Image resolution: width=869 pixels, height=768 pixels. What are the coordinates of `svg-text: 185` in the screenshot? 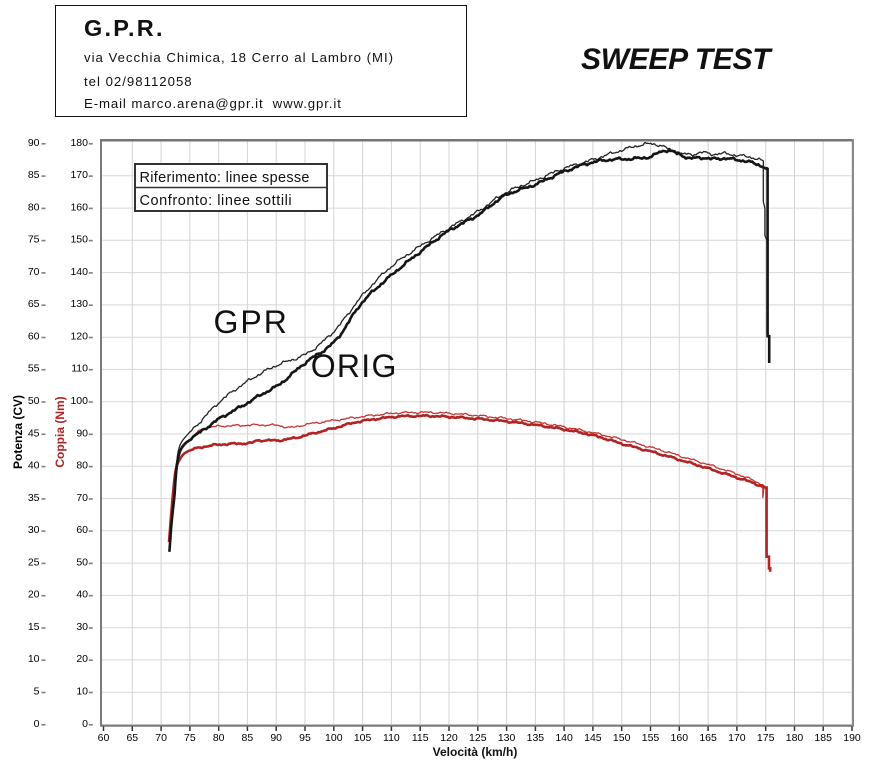 It's located at (823, 738).